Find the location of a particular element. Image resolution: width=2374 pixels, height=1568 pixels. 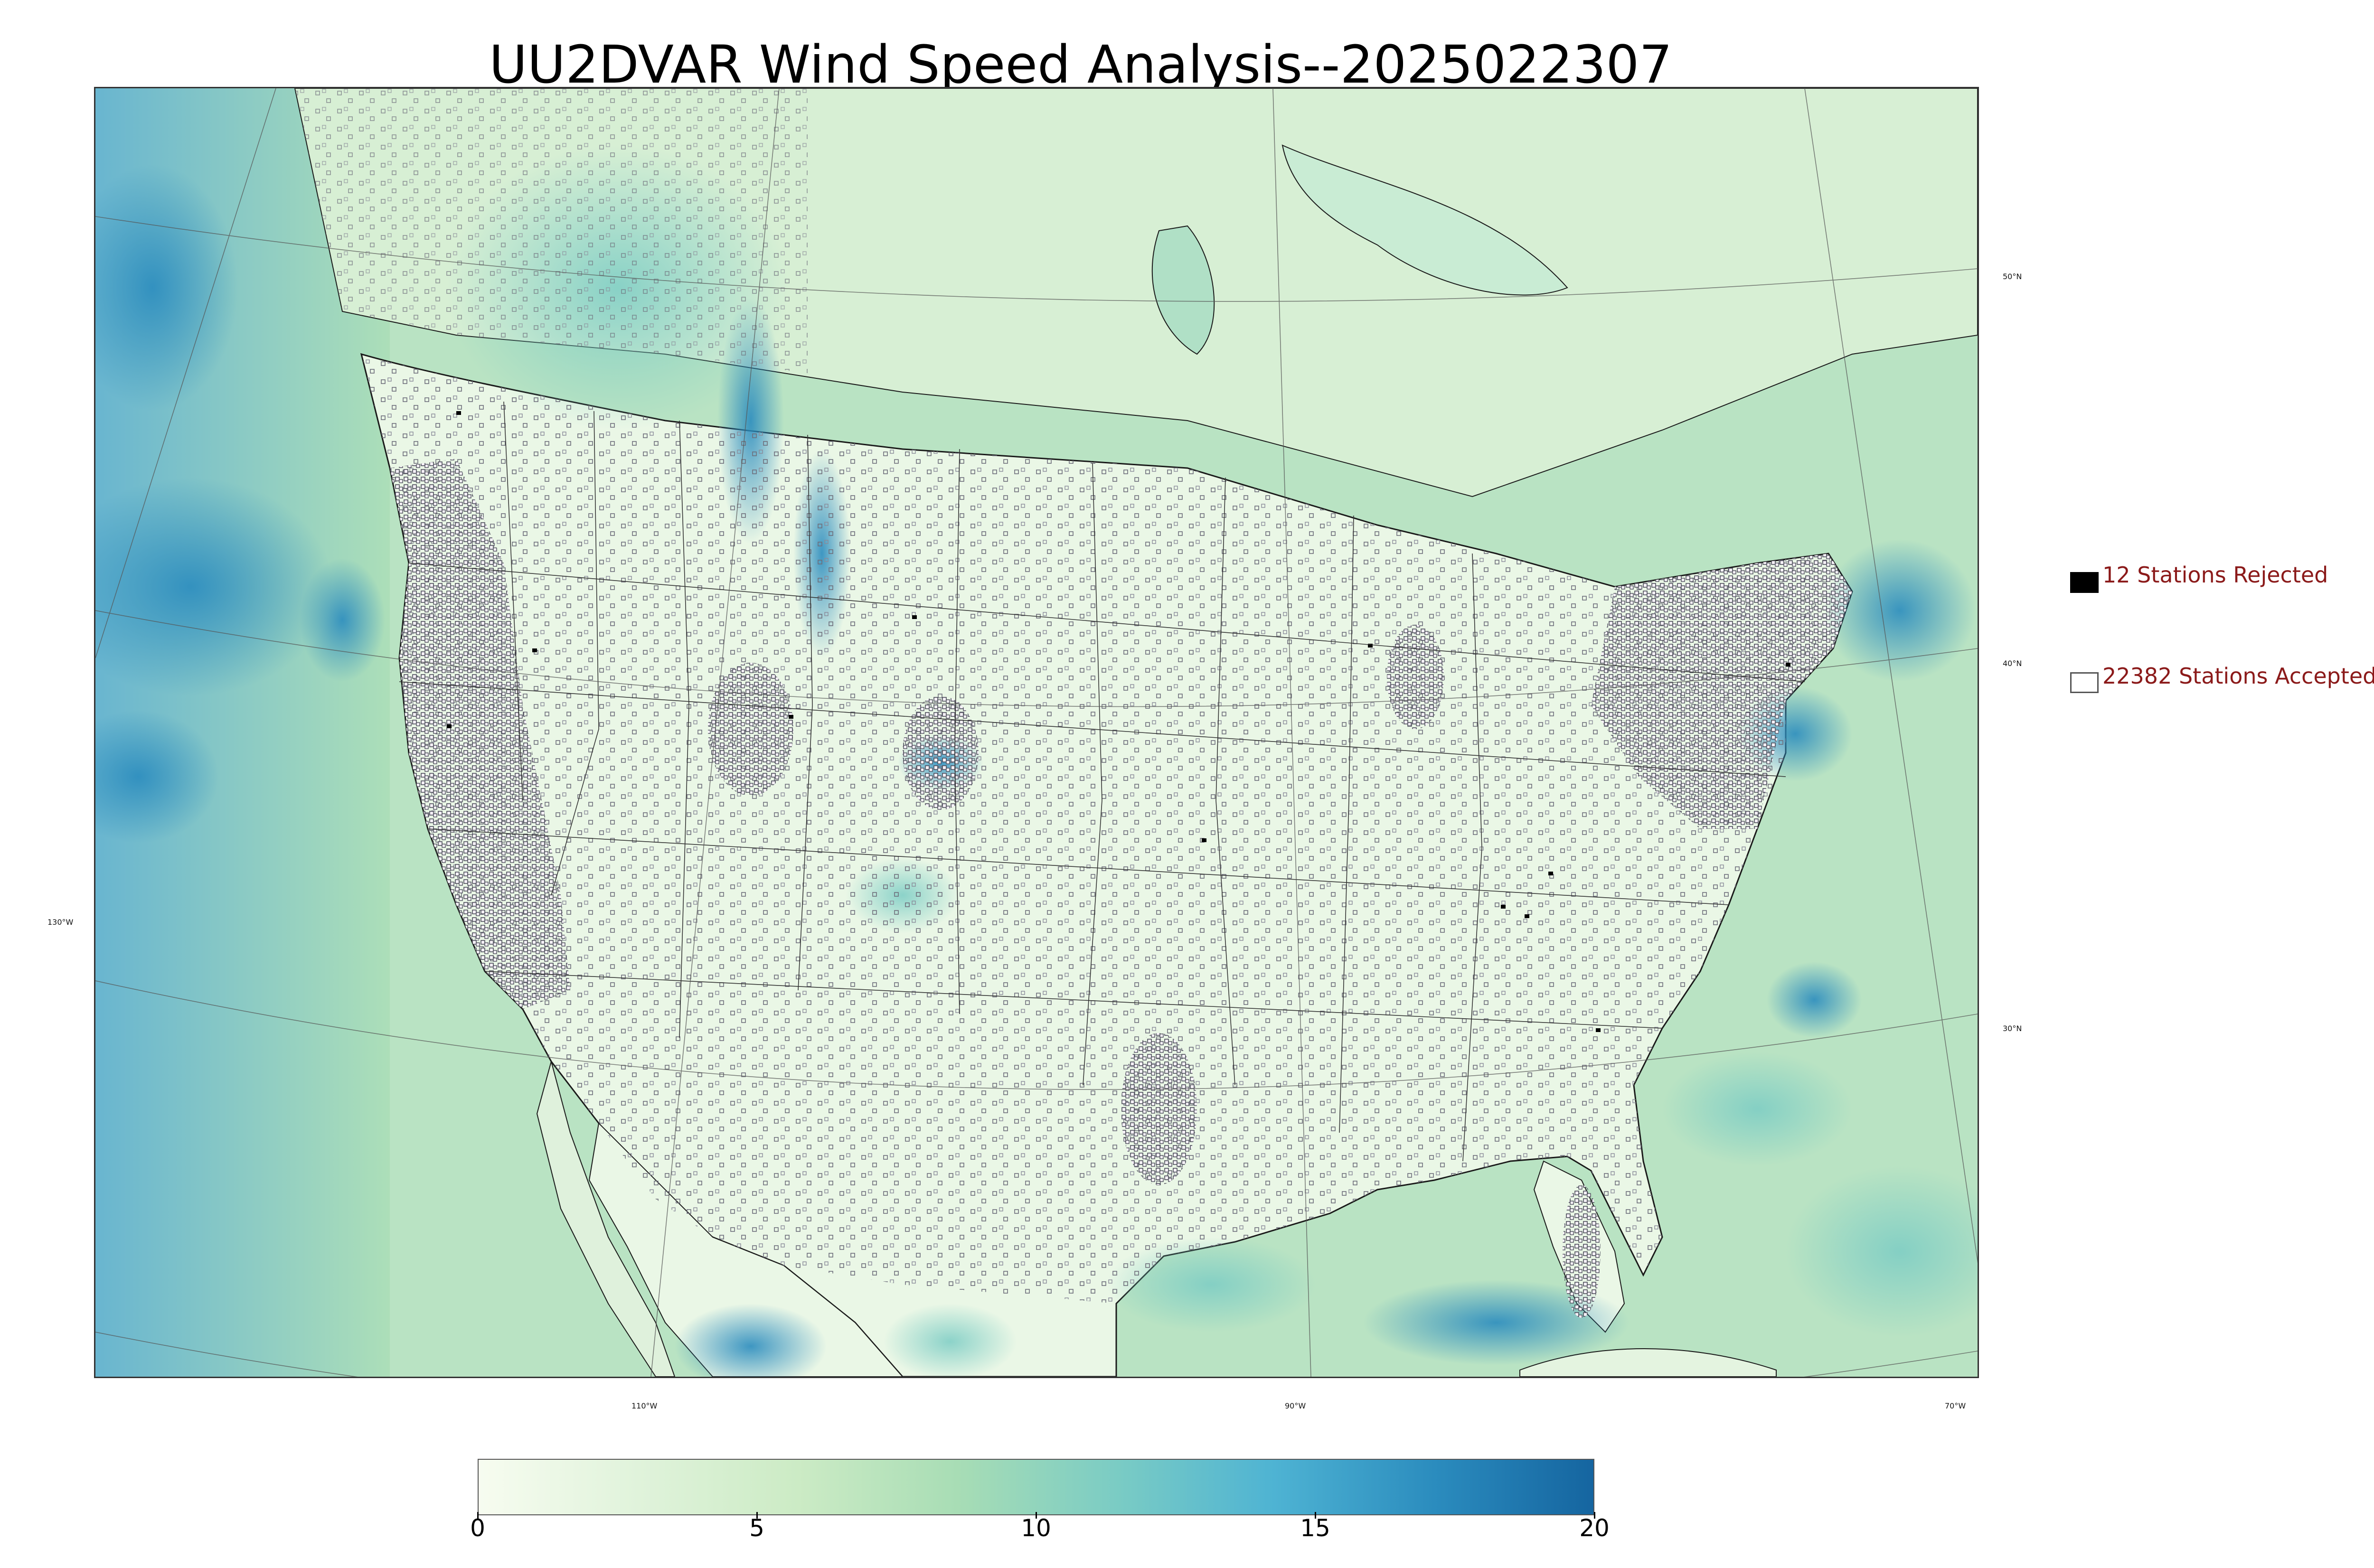

colorbar-tick-label: 10 is located at coordinates (1036, 1528).